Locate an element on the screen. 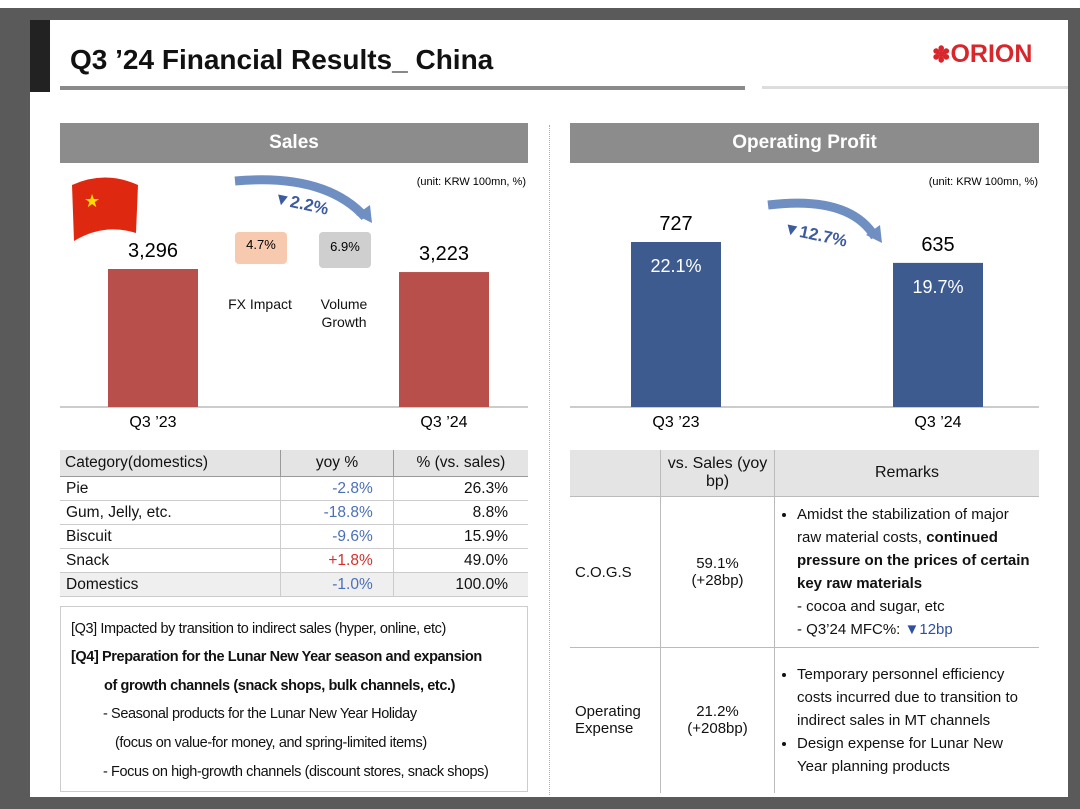  remark-text: - Q3’24 MFC%: is located at coordinates (851, 629).